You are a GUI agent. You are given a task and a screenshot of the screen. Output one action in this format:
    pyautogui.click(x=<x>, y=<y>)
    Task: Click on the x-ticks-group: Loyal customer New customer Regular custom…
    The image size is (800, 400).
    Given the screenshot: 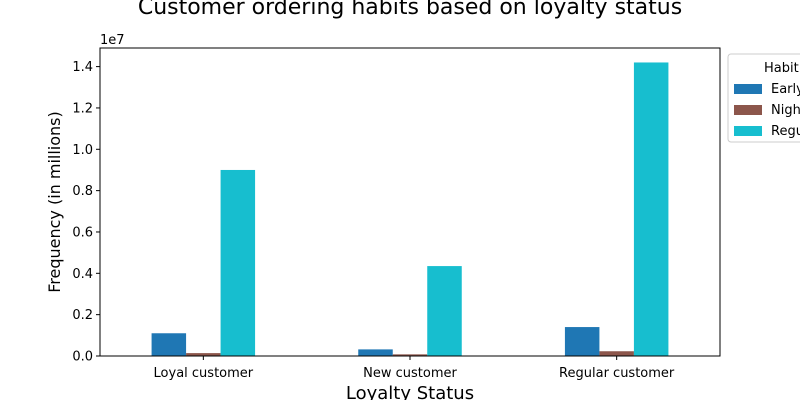 What is the action you would take?
    pyautogui.click(x=414, y=368)
    